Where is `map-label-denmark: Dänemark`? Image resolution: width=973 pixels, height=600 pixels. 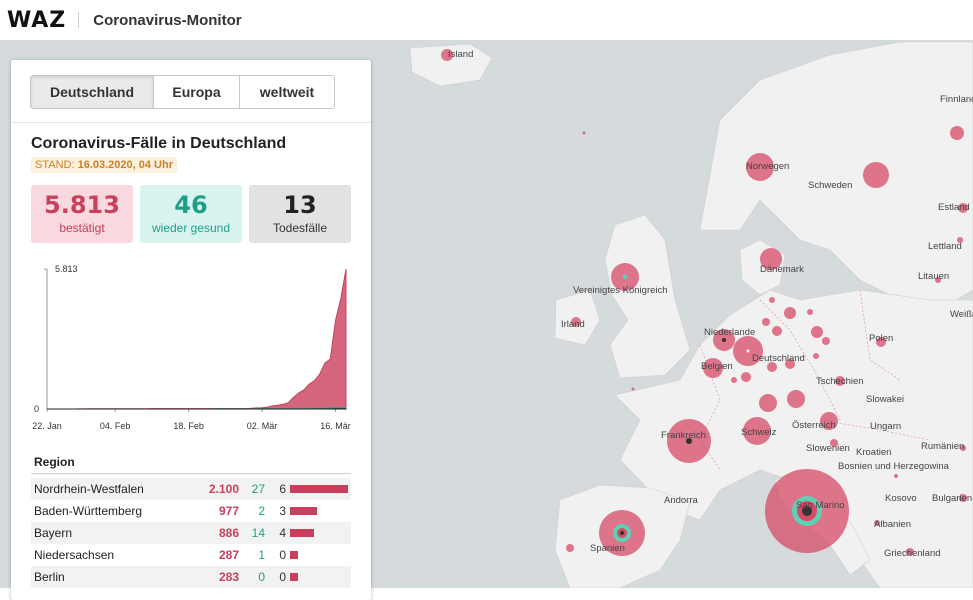 map-label-denmark: Dänemark is located at coordinates (782, 269).